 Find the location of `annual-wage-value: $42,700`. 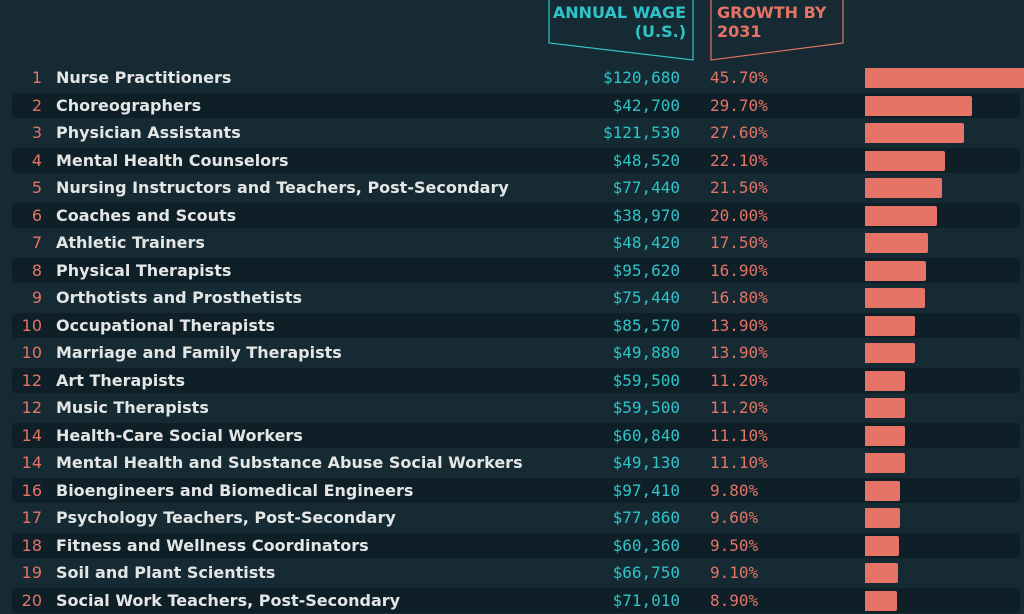

annual-wage-value: $42,700 is located at coordinates (646, 105).